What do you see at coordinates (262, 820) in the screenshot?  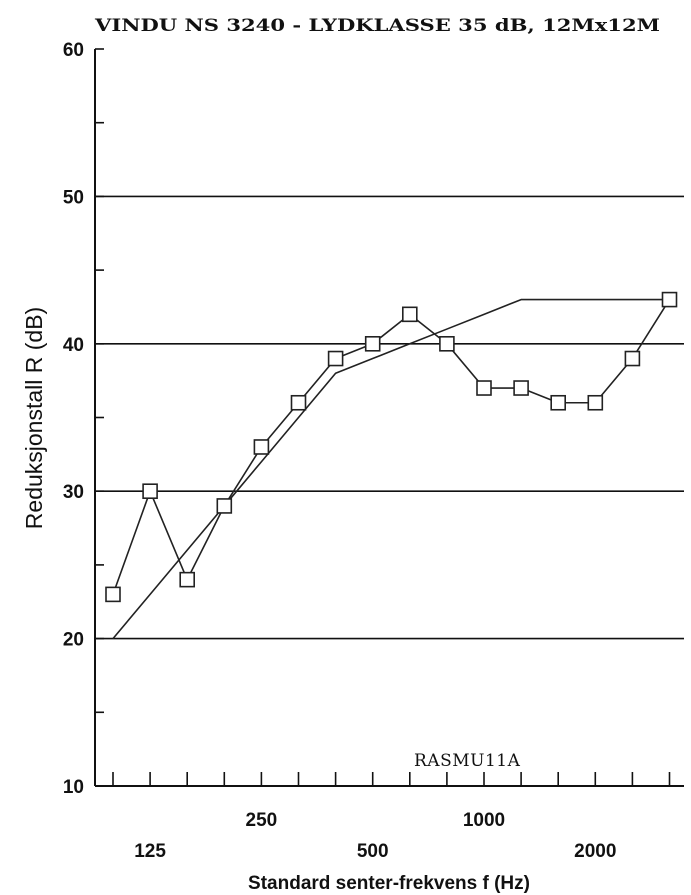 I see `x-tick-label: 250` at bounding box center [262, 820].